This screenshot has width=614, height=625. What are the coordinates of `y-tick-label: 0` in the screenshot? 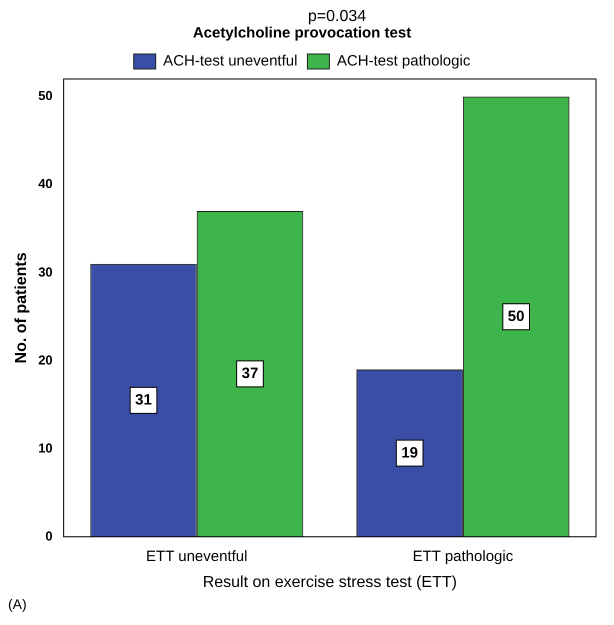 It's located at (49, 536).